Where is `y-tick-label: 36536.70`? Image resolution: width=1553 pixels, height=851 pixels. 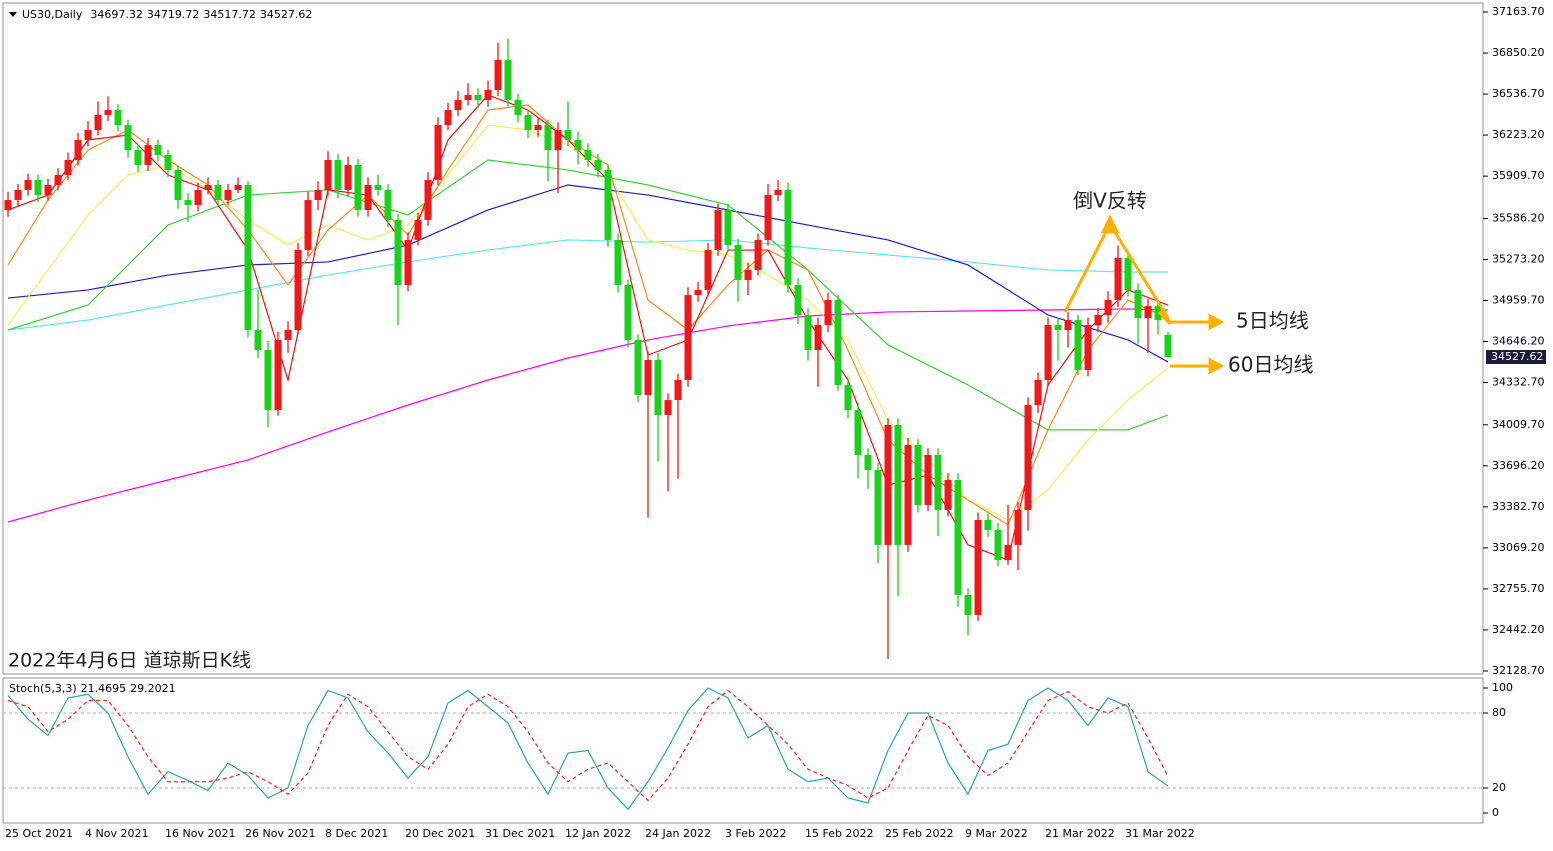
y-tick-label: 36536.70 is located at coordinates (1518, 93).